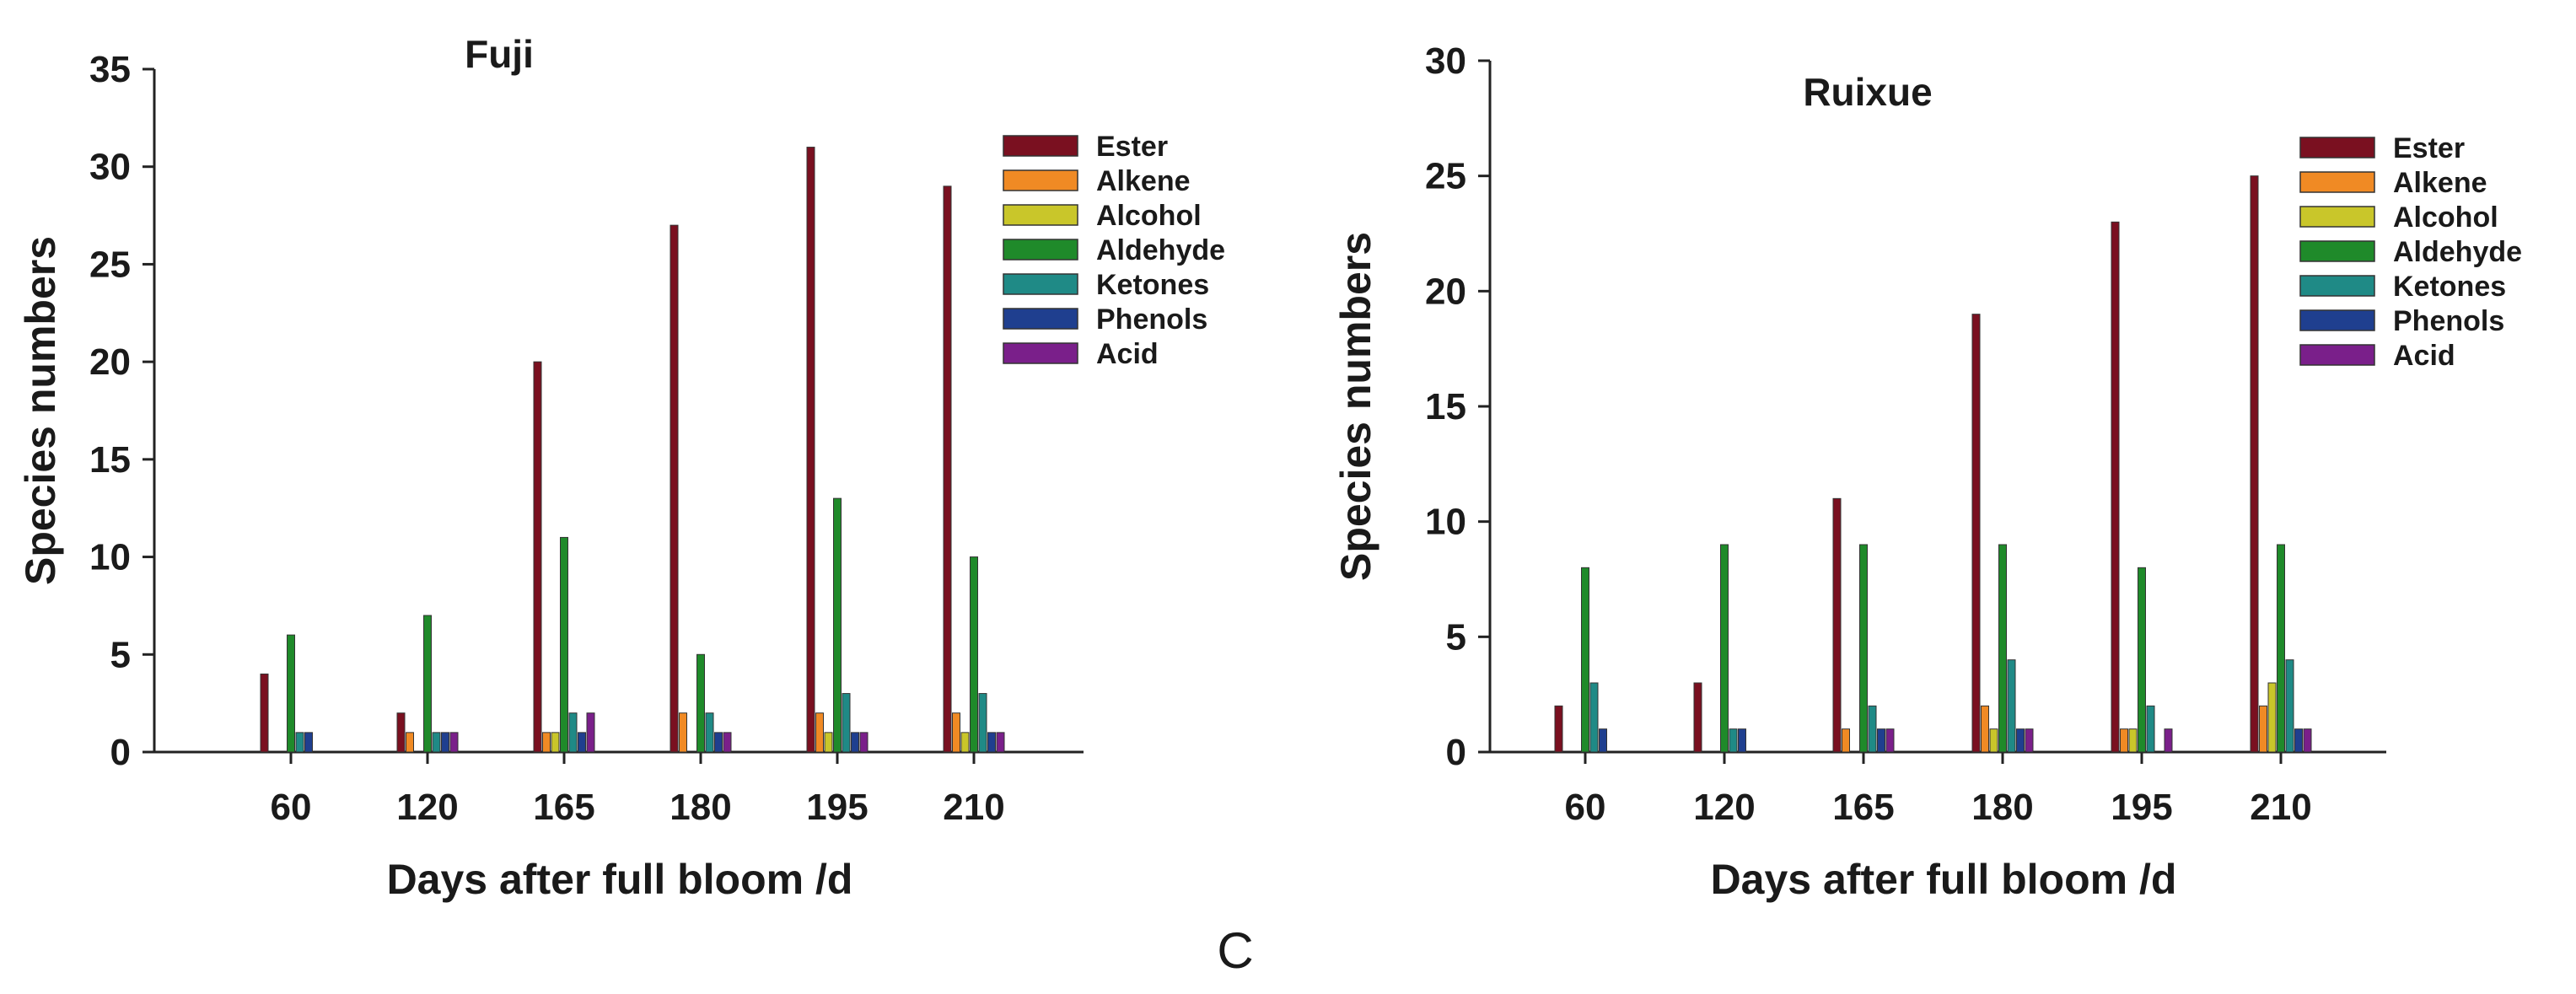 The width and height of the screenshot is (2576, 994). What do you see at coordinates (121, 654) in the screenshot?
I see `fuji-y-tick-label: 5` at bounding box center [121, 654].